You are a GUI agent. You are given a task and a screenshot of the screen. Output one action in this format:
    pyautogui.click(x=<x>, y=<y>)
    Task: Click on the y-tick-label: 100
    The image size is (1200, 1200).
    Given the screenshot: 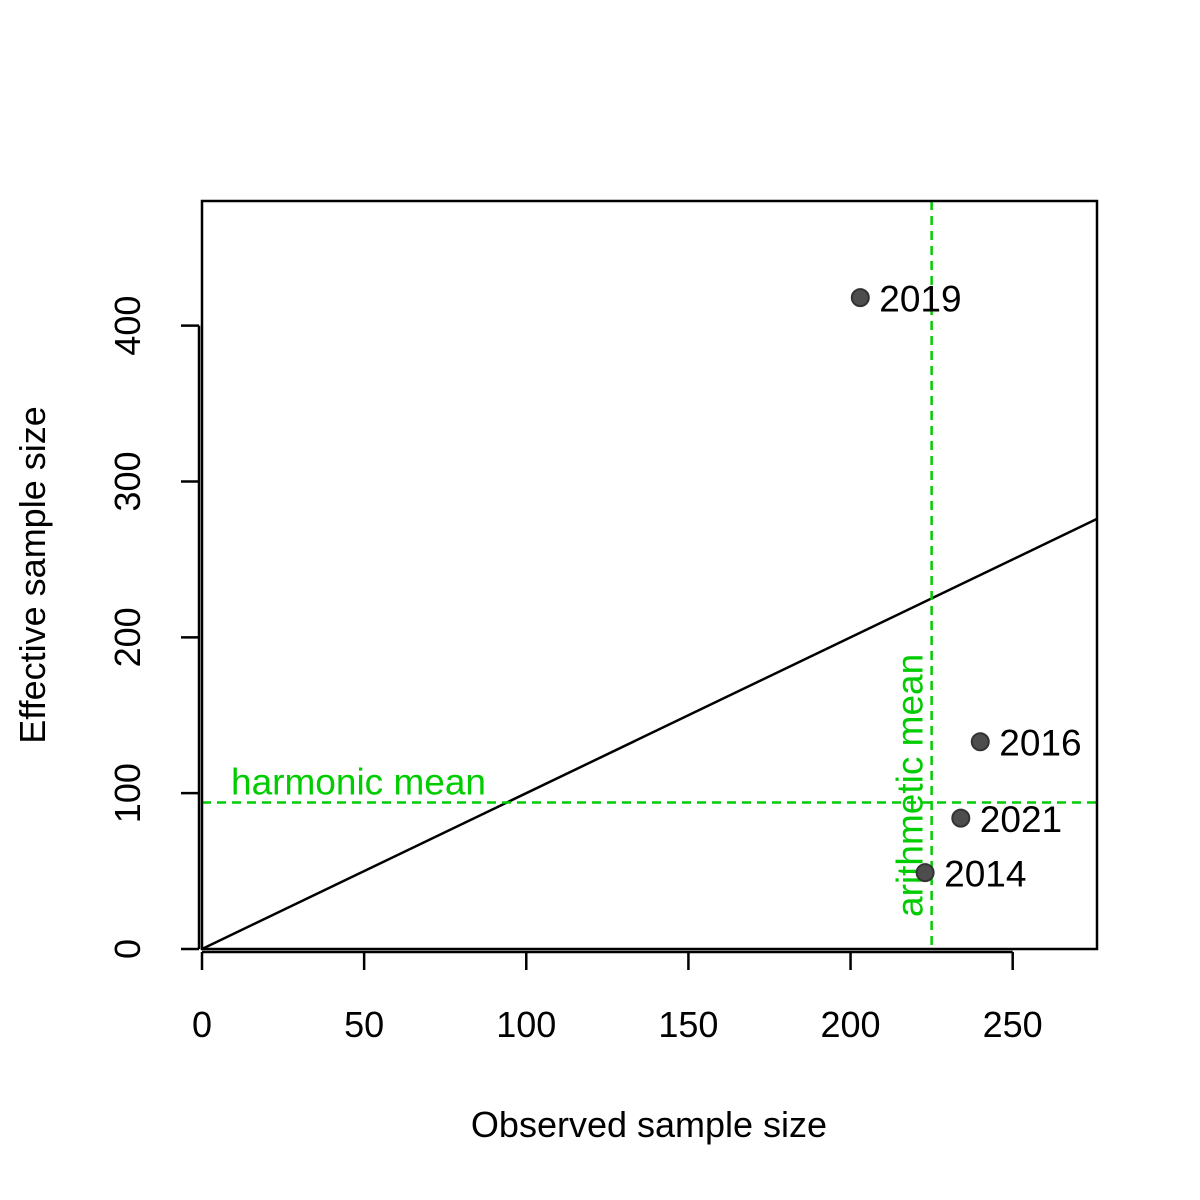 What is the action you would take?
    pyautogui.click(x=127, y=793)
    